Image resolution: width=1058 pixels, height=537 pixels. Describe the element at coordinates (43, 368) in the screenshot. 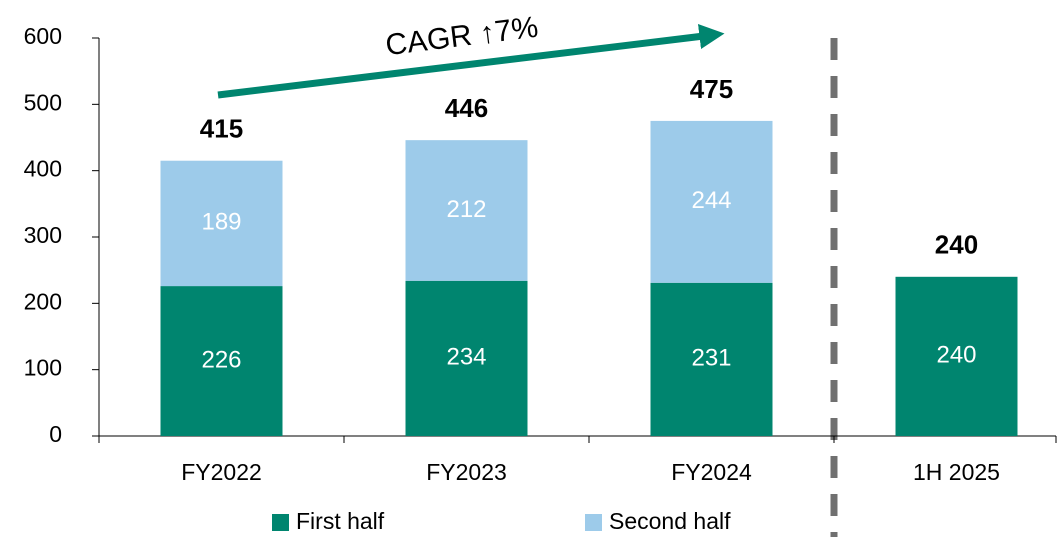

I see `y-tick-label: 100` at that location.